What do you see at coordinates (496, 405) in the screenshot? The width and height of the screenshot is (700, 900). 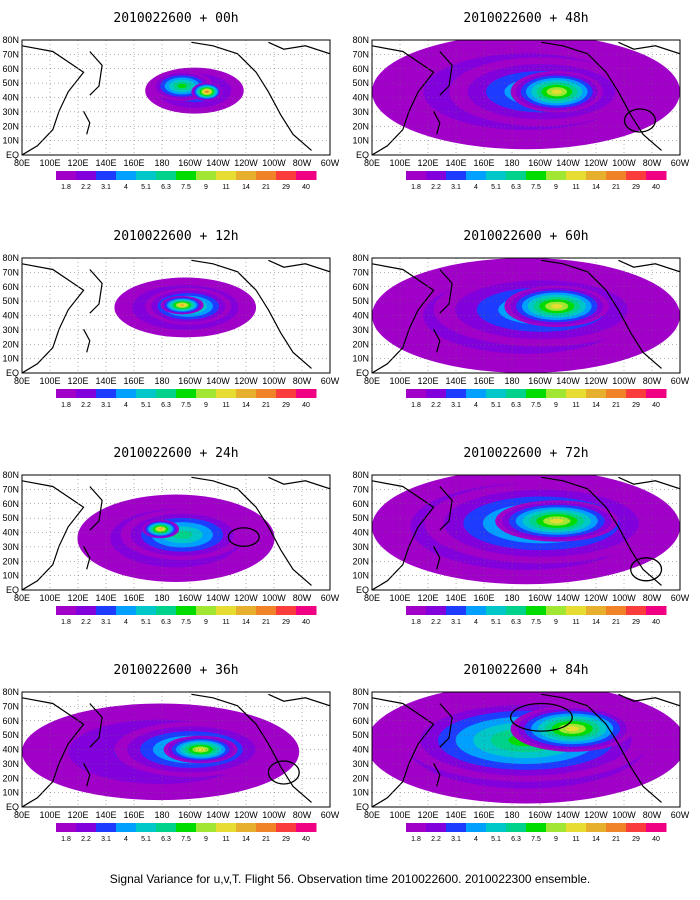 I see `colorbar-label: 5.1` at bounding box center [496, 405].